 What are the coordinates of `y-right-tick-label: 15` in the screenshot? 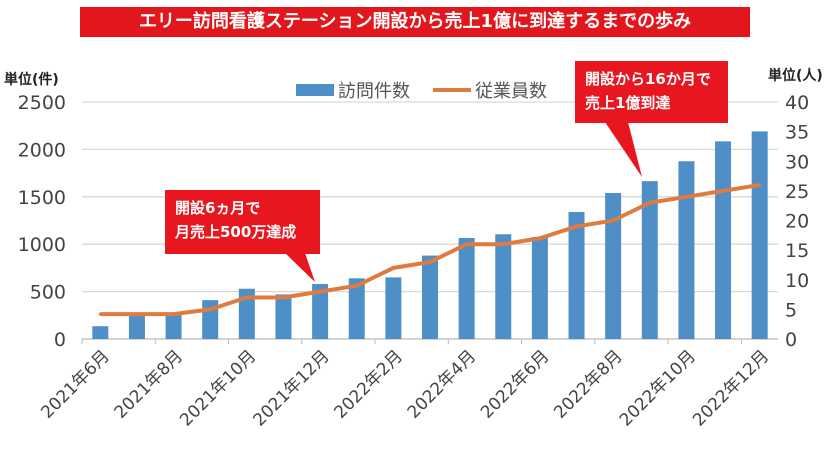 It's located at (797, 251).